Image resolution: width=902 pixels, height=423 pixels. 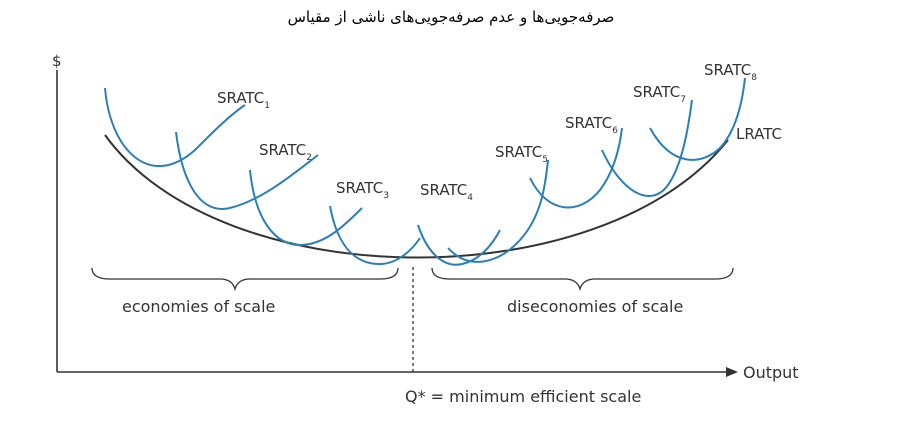 What do you see at coordinates (595, 306) in the screenshot?
I see `diseconomies-label: diseconomies of scale` at bounding box center [595, 306].